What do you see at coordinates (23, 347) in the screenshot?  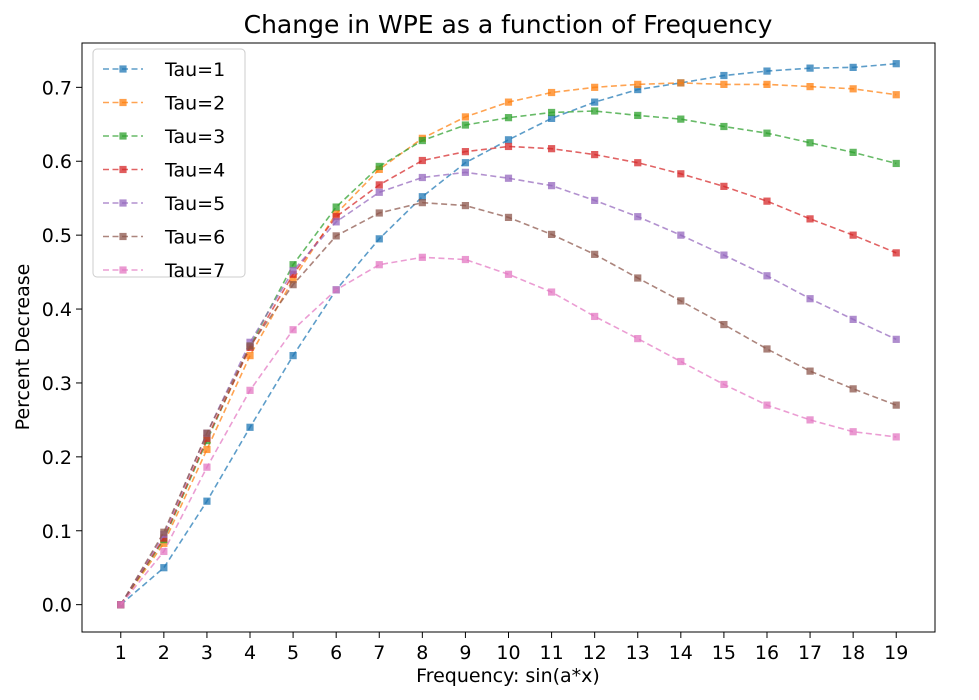 I see `y-axis-label: Percent Decrease` at bounding box center [23, 347].